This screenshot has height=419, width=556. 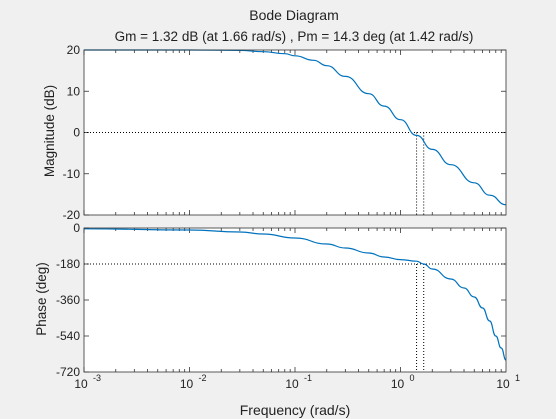 I want to click on y-tick-label: 20, so click(x=74, y=50).